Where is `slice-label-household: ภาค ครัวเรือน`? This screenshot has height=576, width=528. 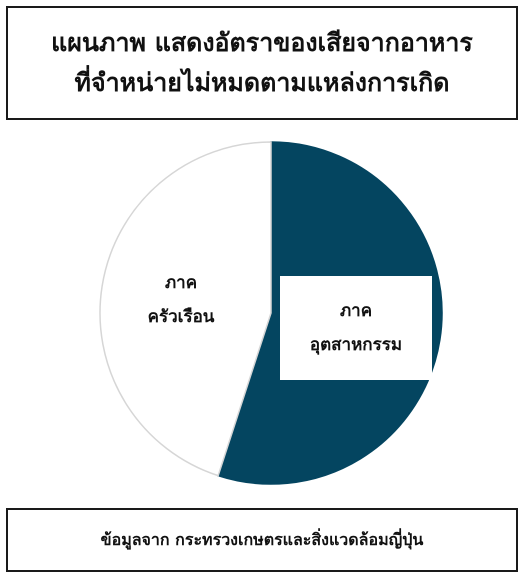 slice-label-household: ภาค ครัวเรือน is located at coordinates (181, 300).